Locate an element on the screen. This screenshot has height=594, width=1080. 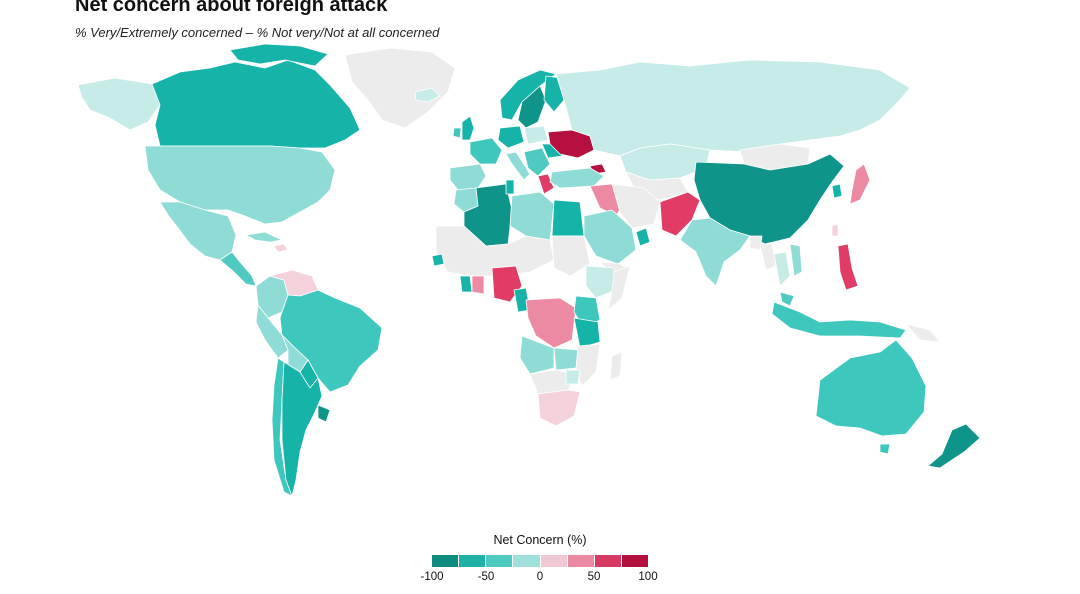
country-uruguay is located at coordinates (324, 413).